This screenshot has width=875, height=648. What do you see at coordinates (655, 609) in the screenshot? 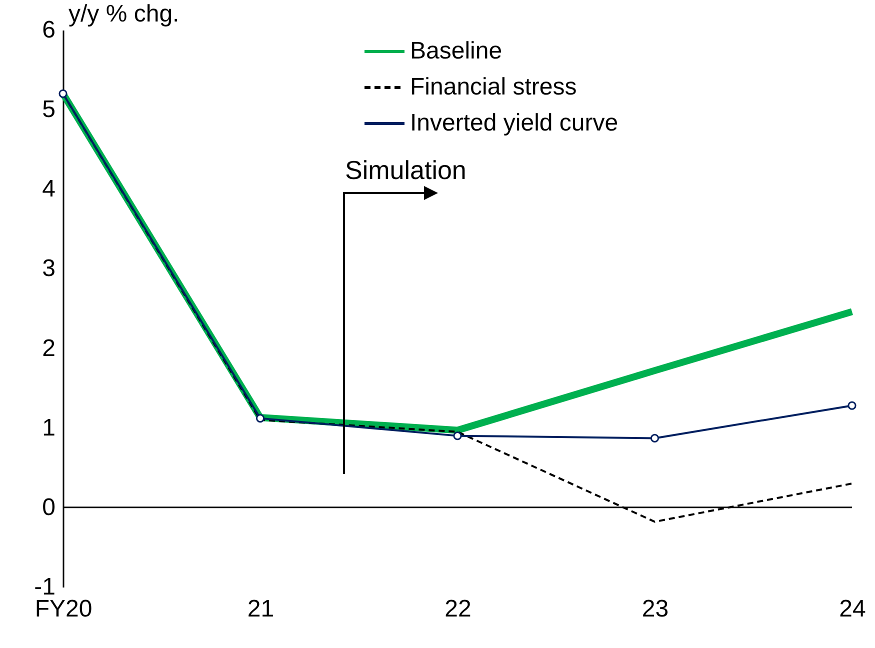
I see `x-tick-label: 23` at bounding box center [655, 609].